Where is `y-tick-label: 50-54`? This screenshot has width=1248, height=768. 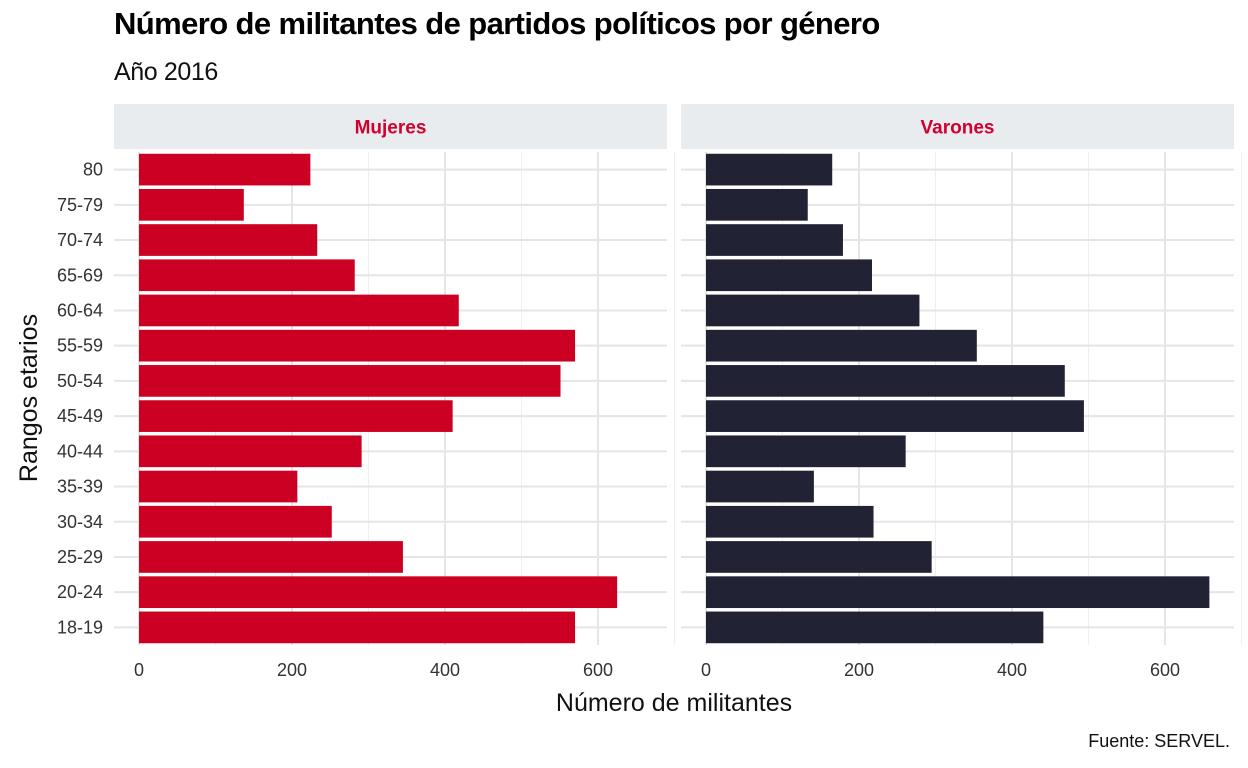
y-tick-label: 50-54 is located at coordinates (80, 381).